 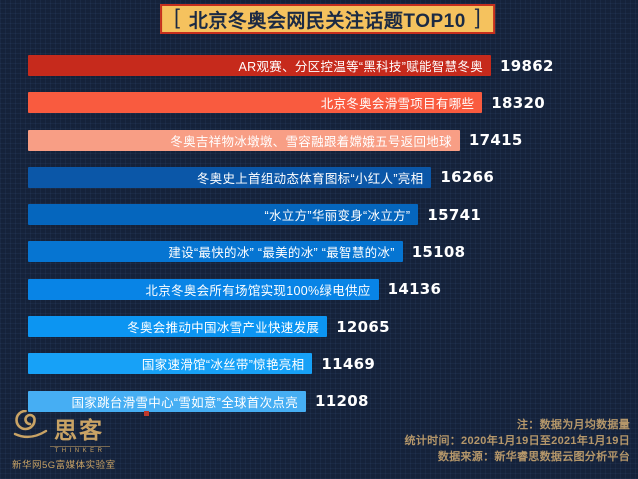 I want to click on bar-row: 建设“最快的冰” “最美的冰” “最智慧的冰” 15108, so click(x=328, y=252).